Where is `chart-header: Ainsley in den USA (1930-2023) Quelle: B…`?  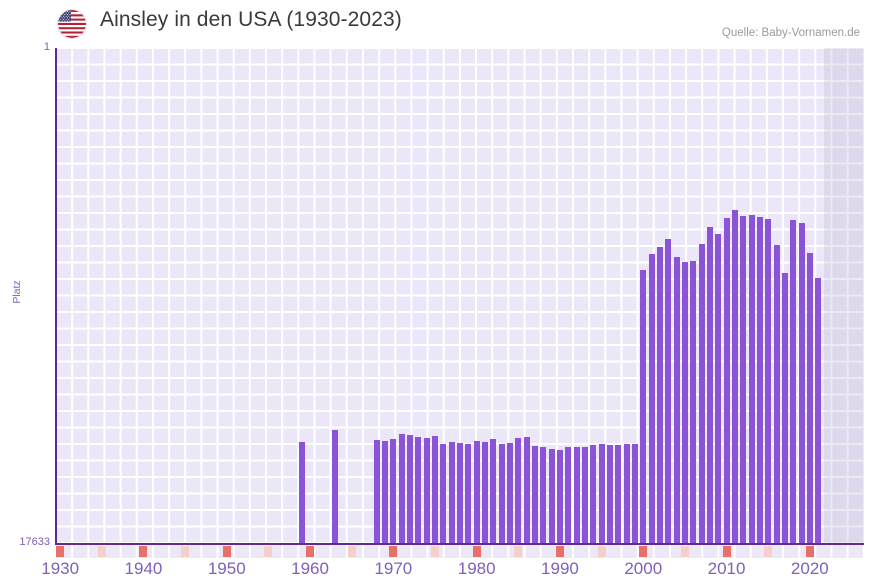 chart-header: Ainsley in den USA (1930-2023) Quelle: B… is located at coordinates (436, 24).